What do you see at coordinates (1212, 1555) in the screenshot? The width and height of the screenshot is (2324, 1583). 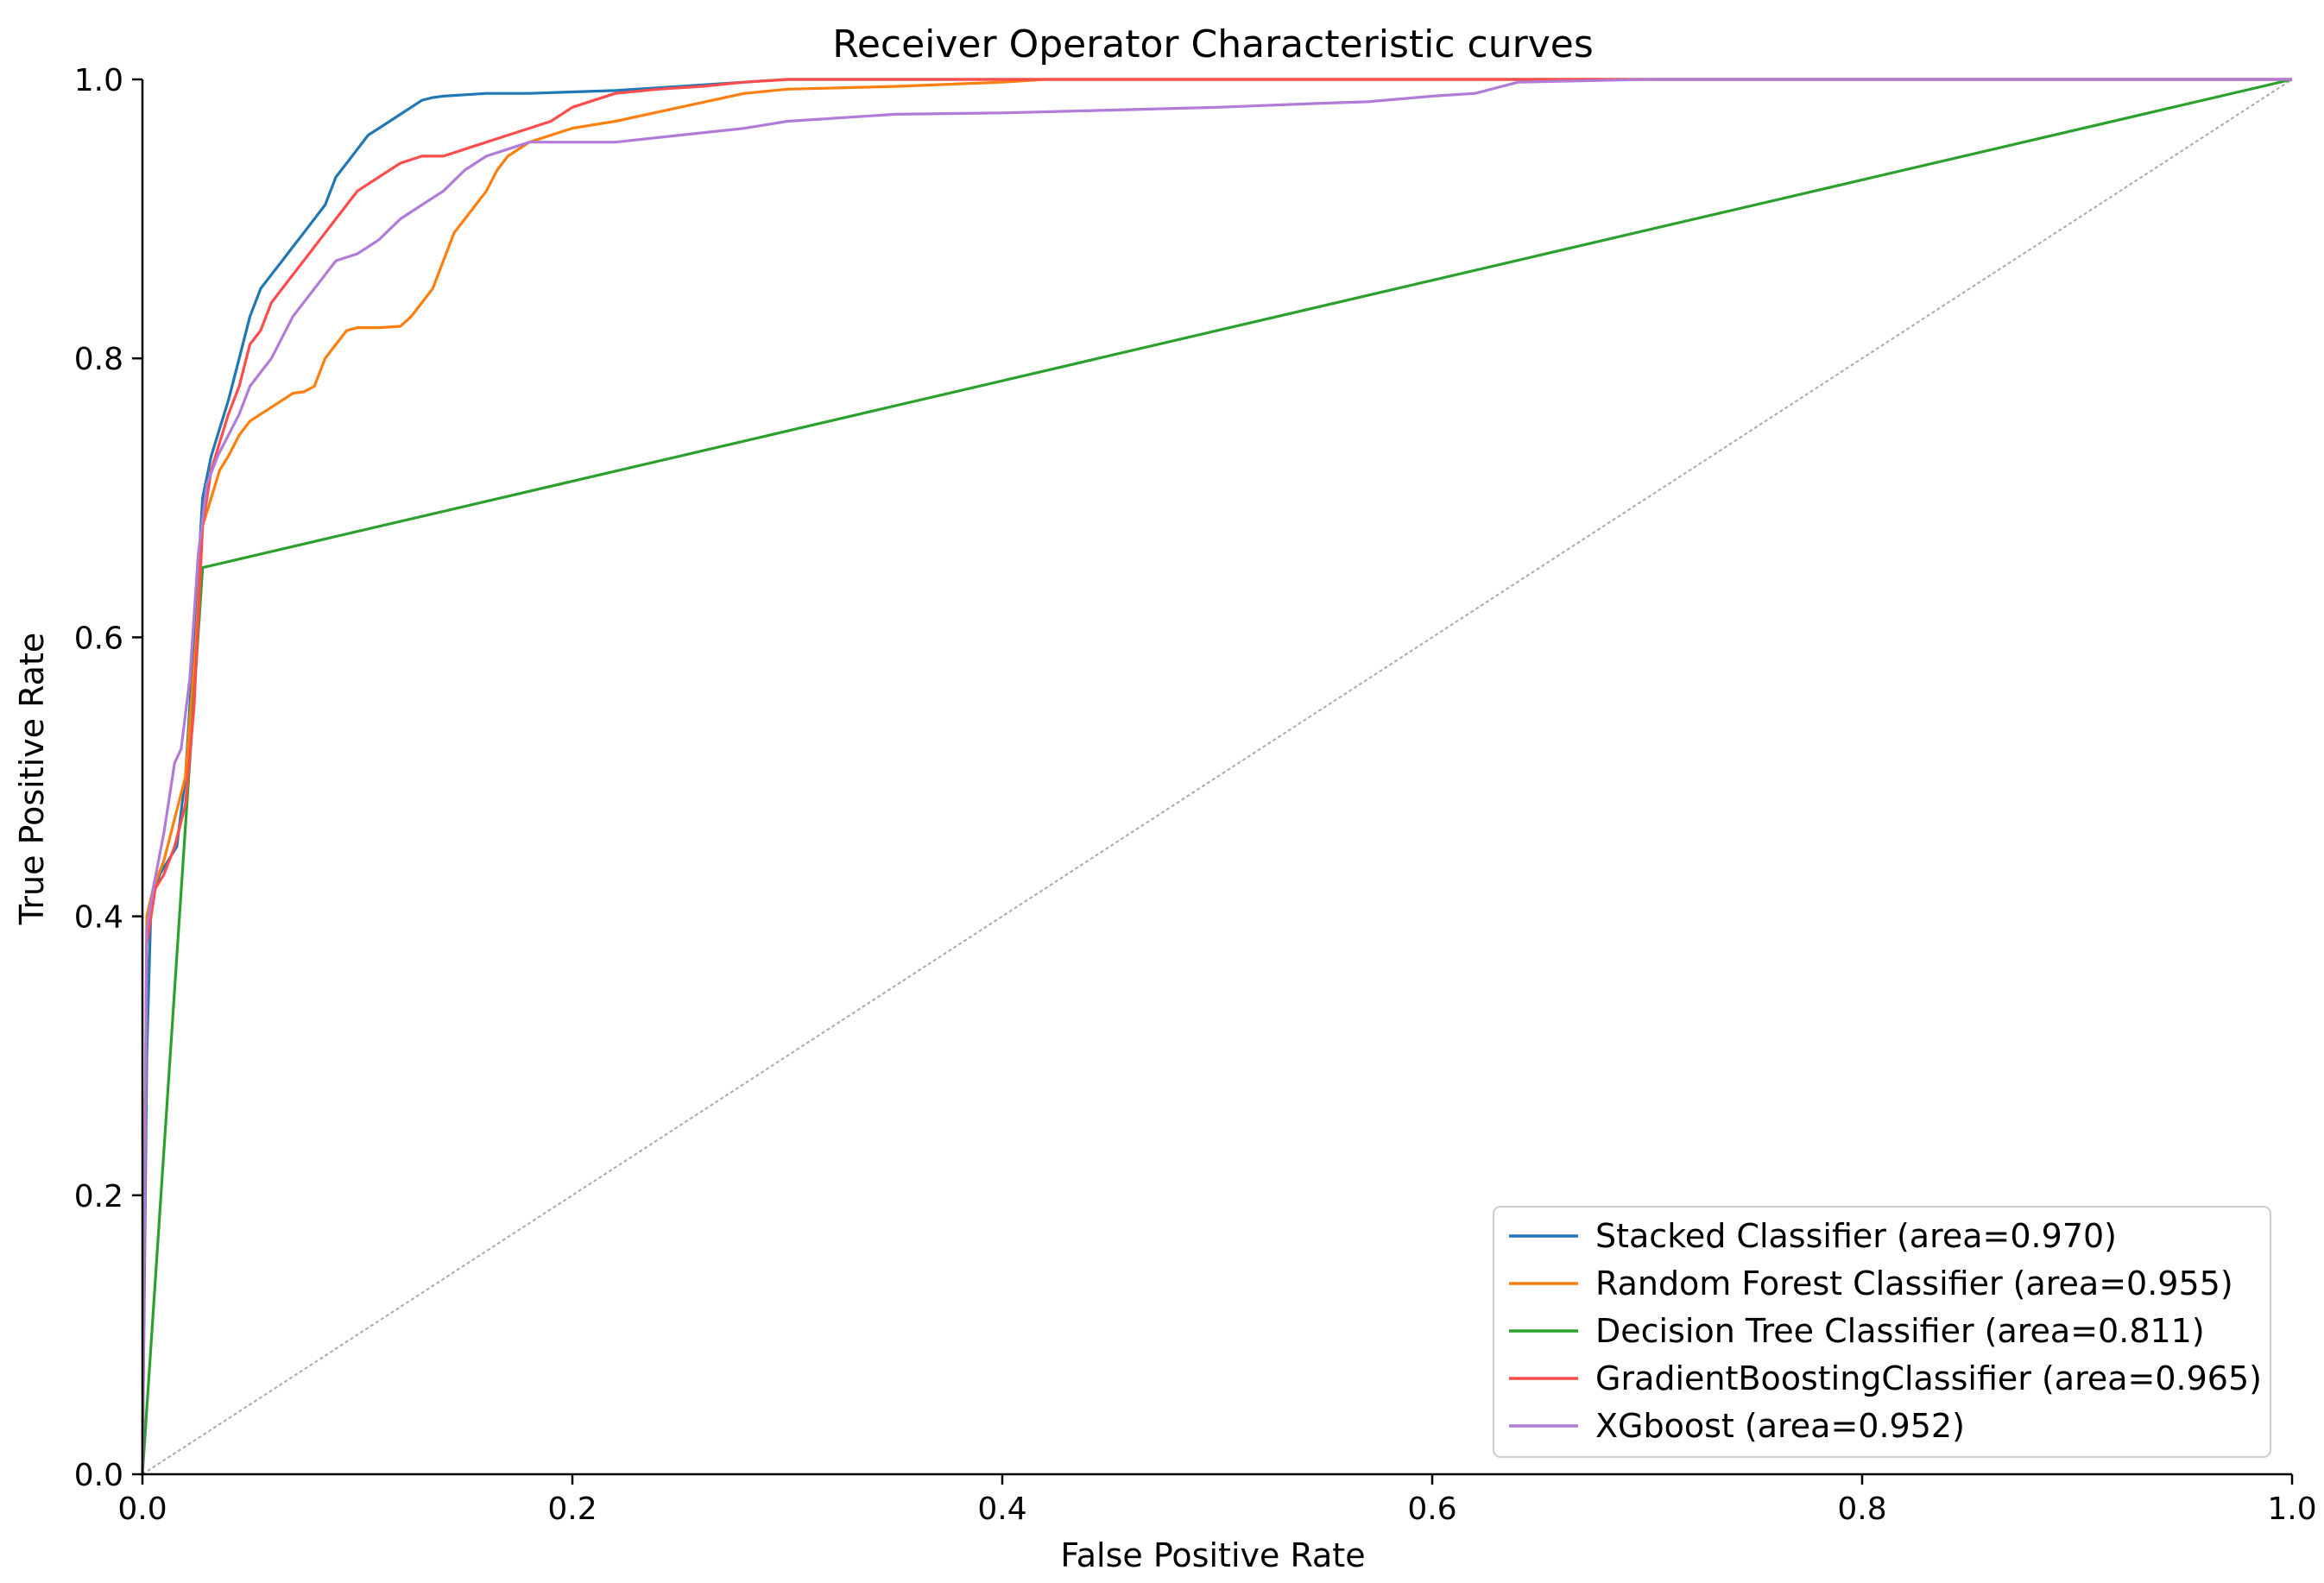 I see `x-axis-title: False Positive Rate` at bounding box center [1212, 1555].